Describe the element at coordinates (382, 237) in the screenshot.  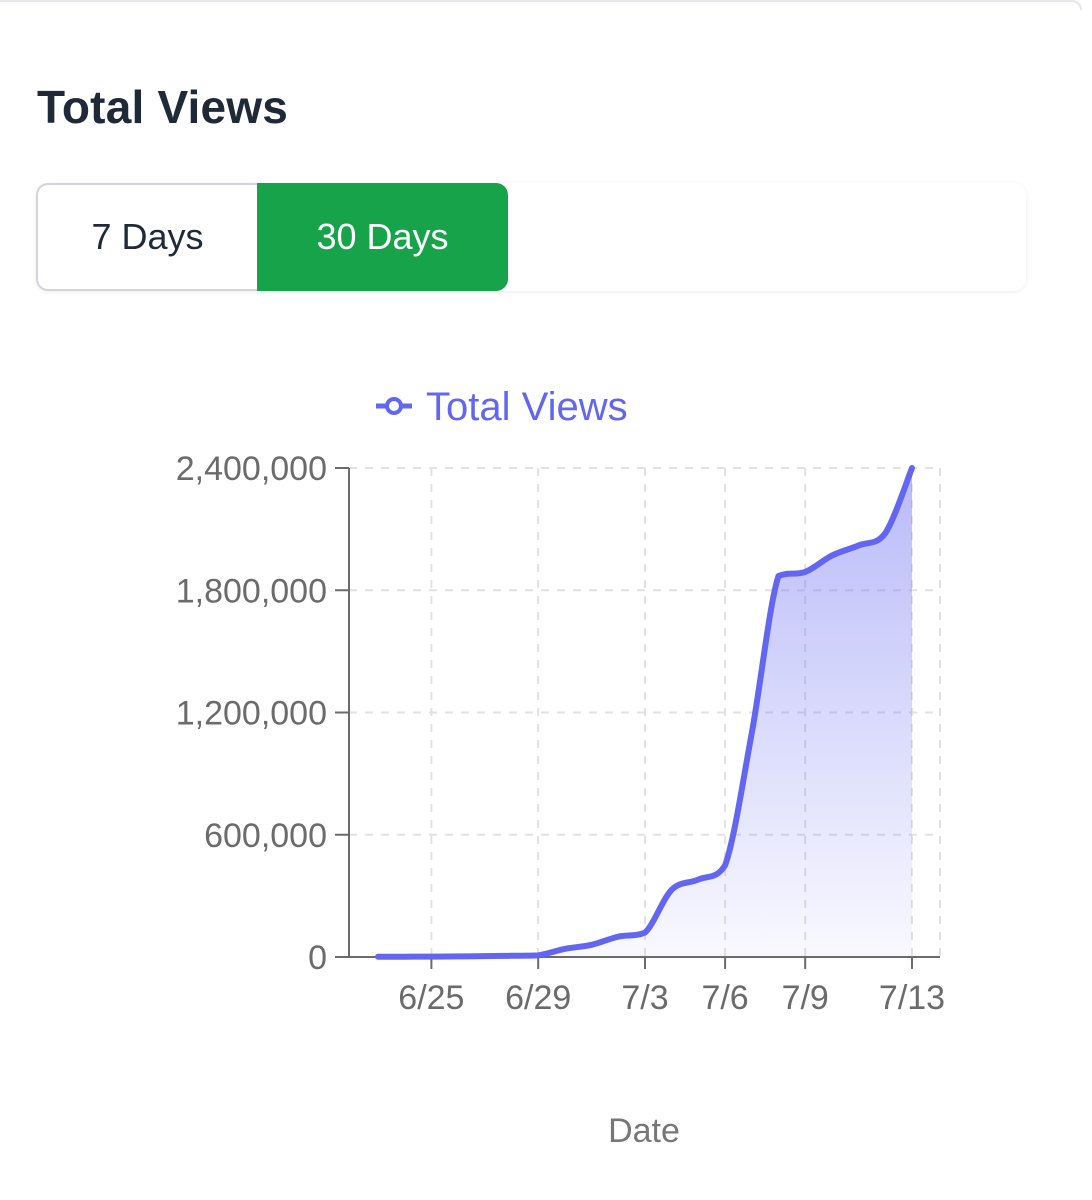
I see `thirty-days-button: 30 Days` at that location.